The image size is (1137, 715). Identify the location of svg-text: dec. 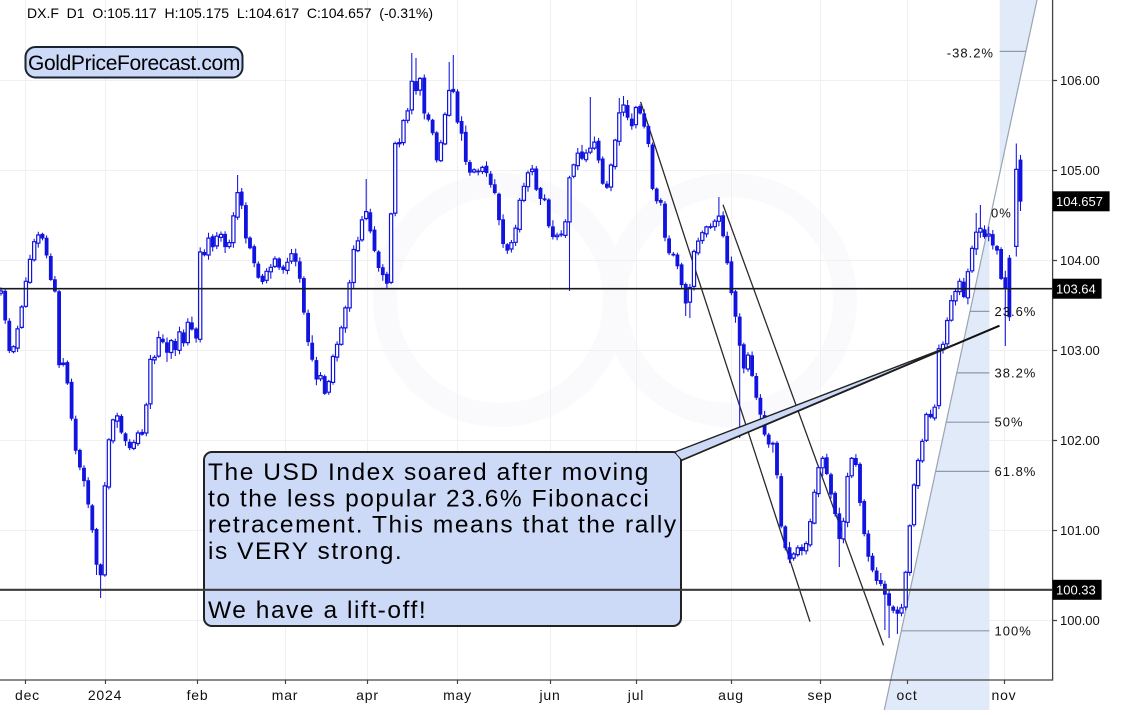
(27, 695).